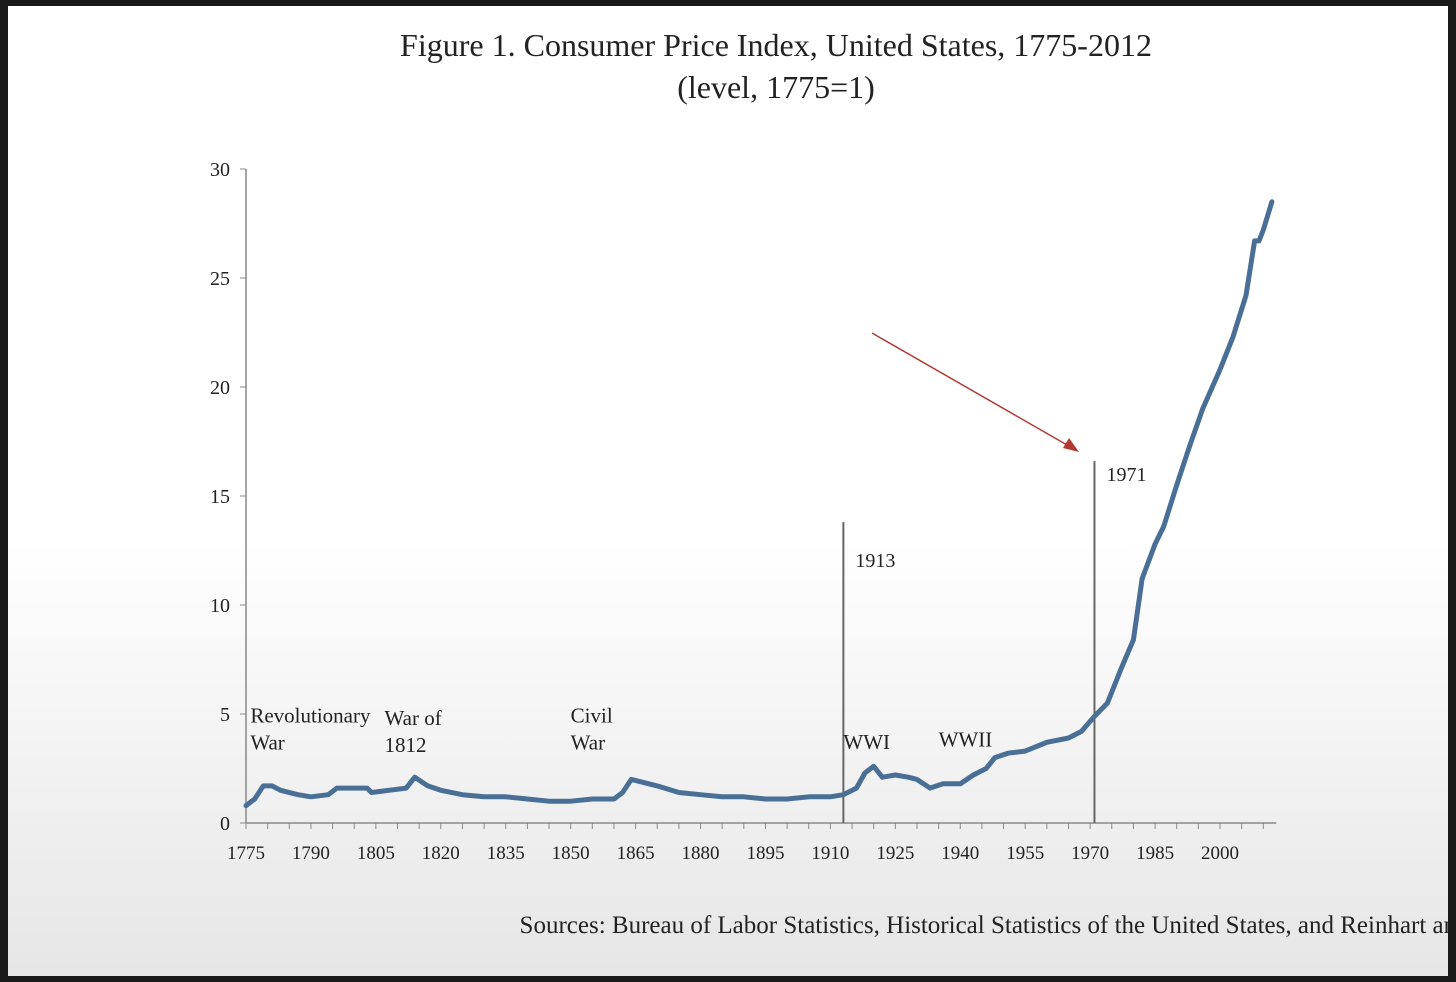 This screenshot has height=982, width=1456. Describe the element at coordinates (571, 853) in the screenshot. I see `x-tick-label: 1850` at that location.